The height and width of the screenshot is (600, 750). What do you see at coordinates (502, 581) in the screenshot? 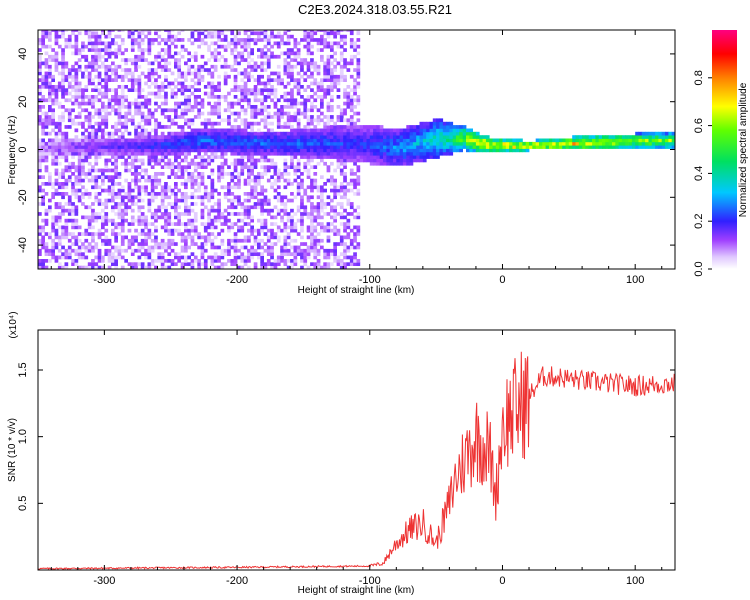
I see `snr-x-tick-label: 0` at bounding box center [502, 581].